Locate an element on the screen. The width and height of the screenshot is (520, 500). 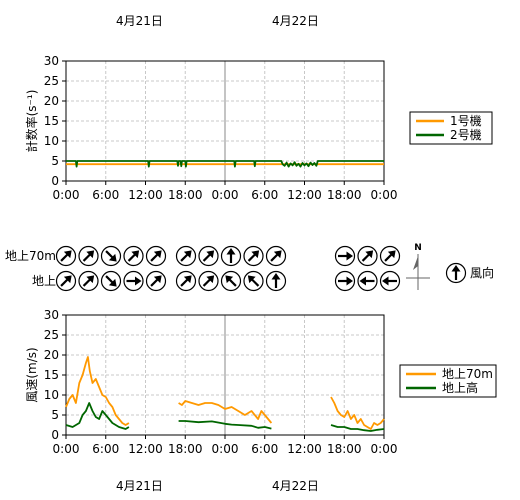
count-rate-ytick-label: 5 is located at coordinates (55, 161).